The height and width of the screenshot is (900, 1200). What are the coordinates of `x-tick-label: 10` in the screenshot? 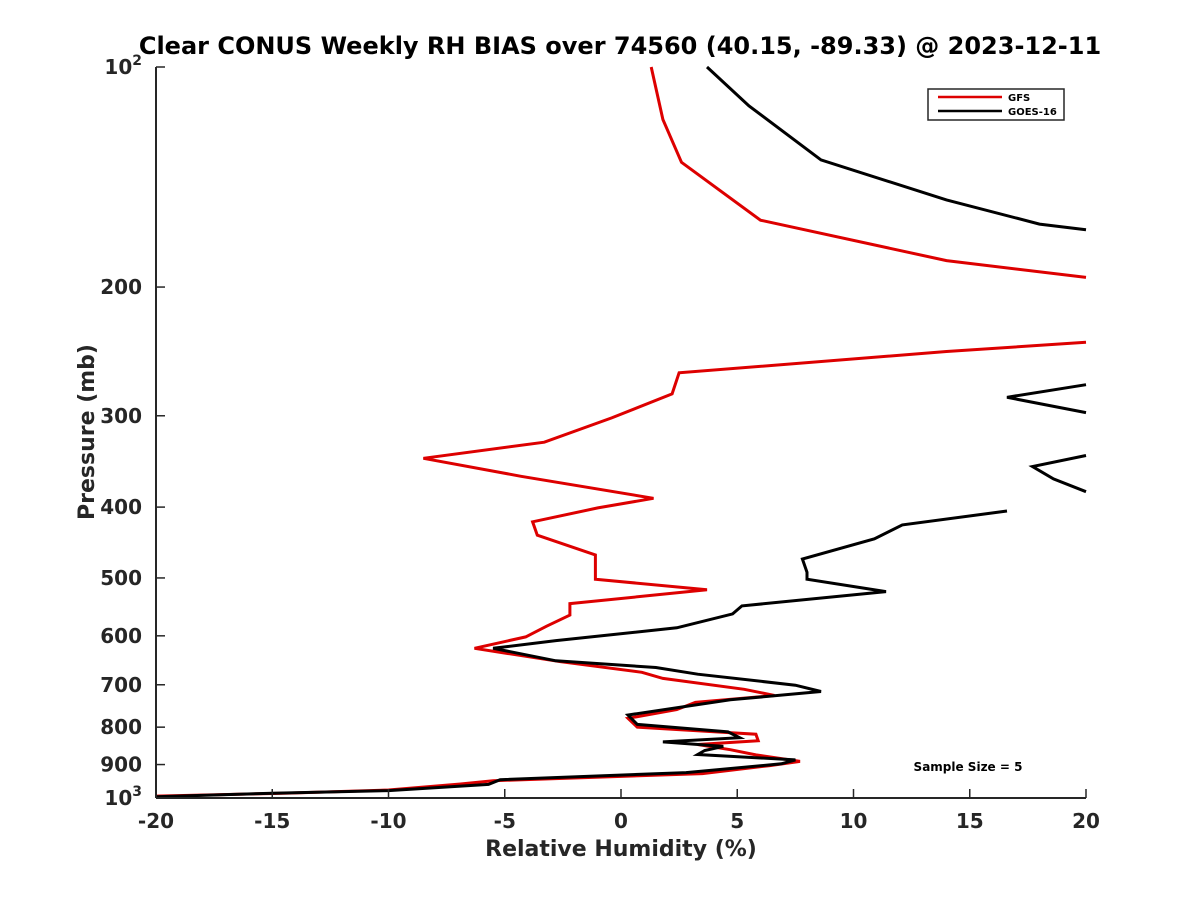 It's located at (854, 821).